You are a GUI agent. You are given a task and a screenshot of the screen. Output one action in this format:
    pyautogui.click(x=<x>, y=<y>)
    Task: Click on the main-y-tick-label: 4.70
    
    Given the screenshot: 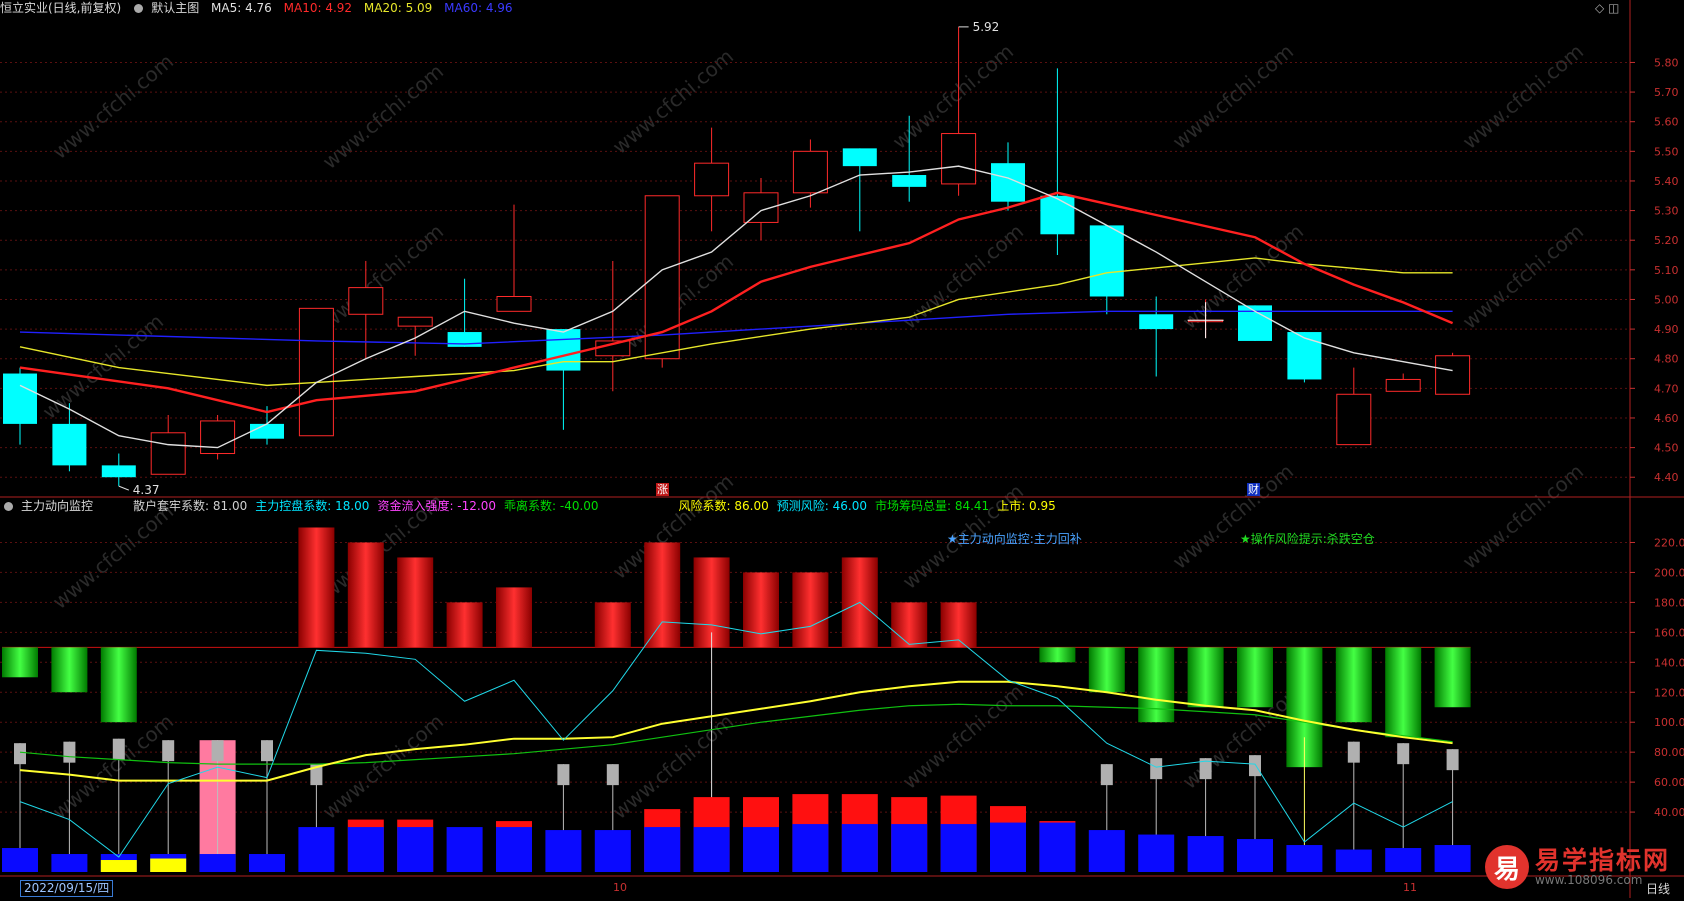 What is the action you would take?
    pyautogui.click(x=1666, y=388)
    